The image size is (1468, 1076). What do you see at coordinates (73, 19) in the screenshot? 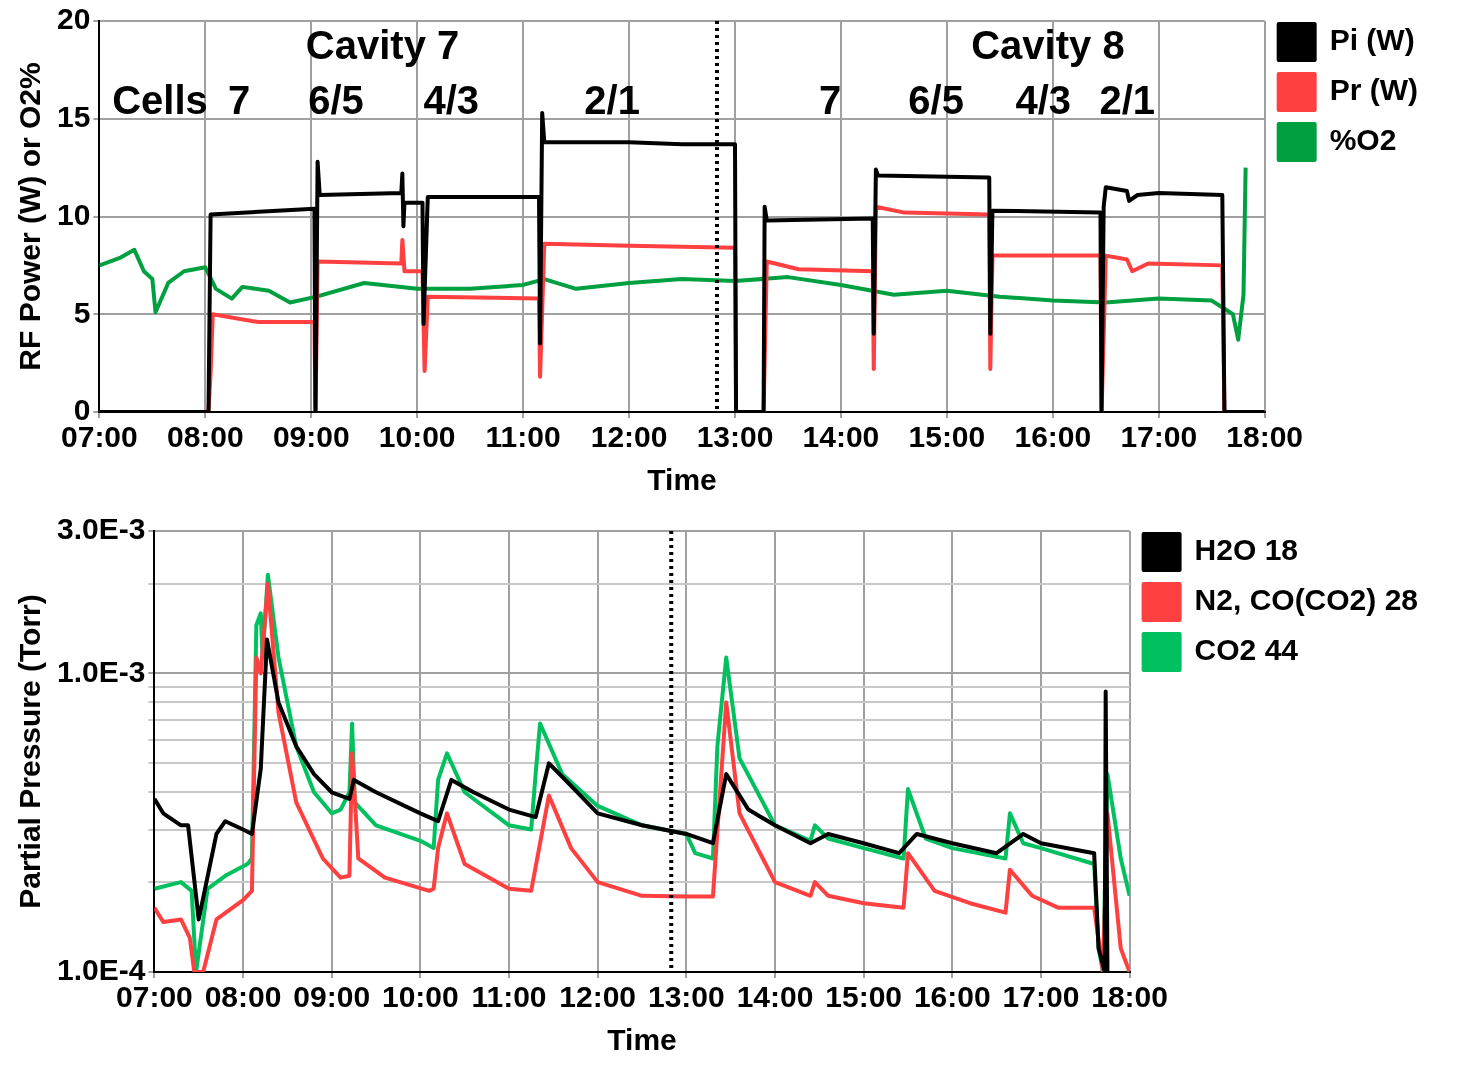
I see `y-tick-label: 20` at bounding box center [73, 19].